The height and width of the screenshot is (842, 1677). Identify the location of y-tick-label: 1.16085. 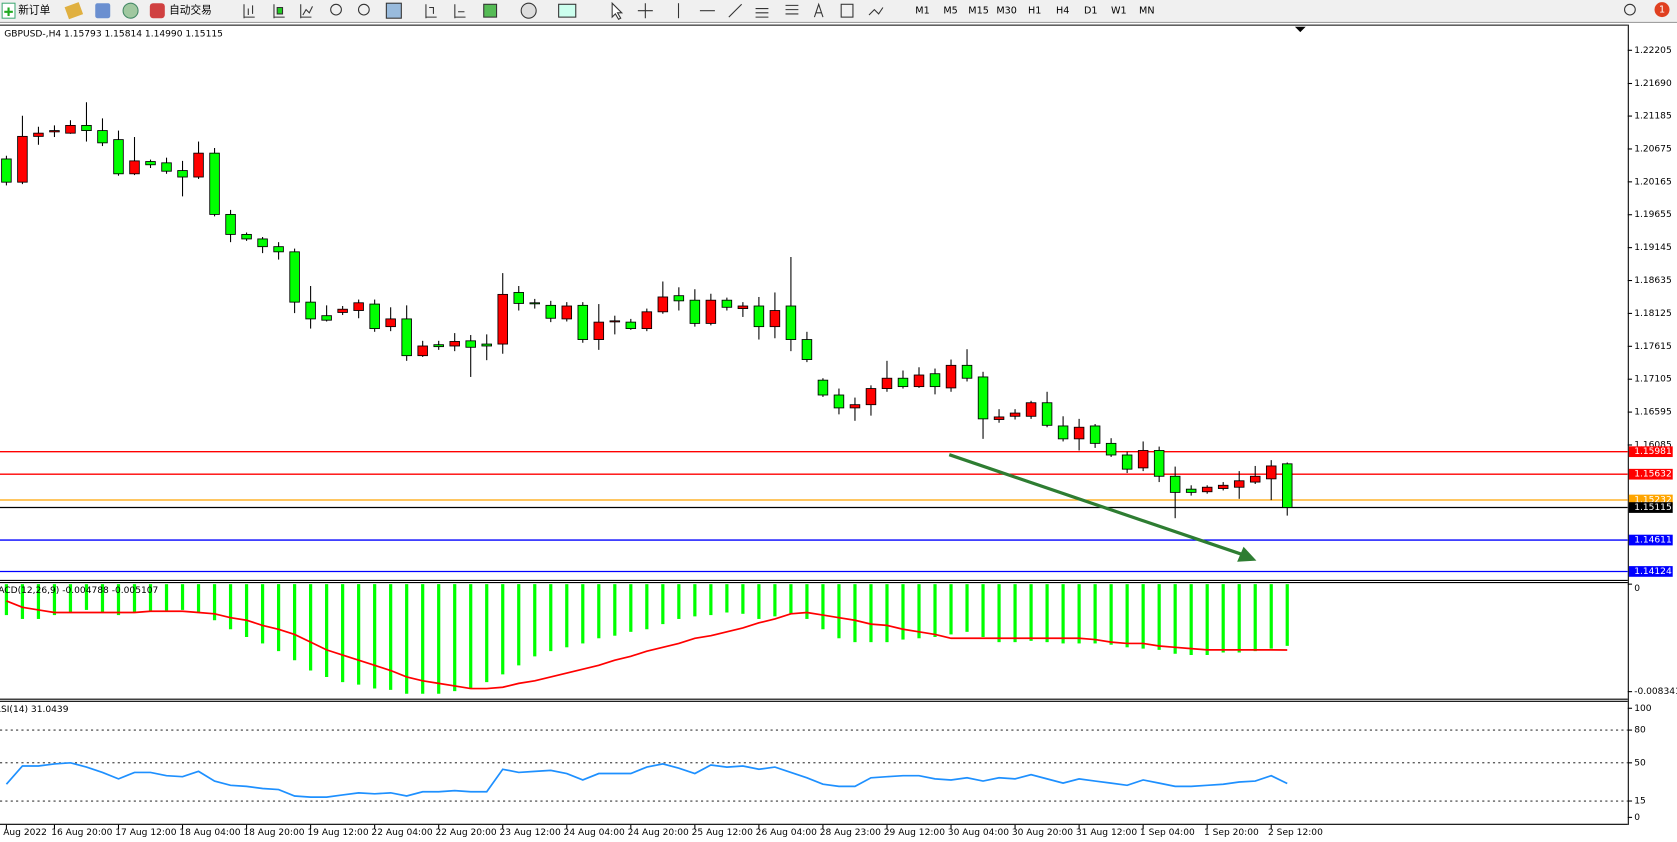
(1653, 445).